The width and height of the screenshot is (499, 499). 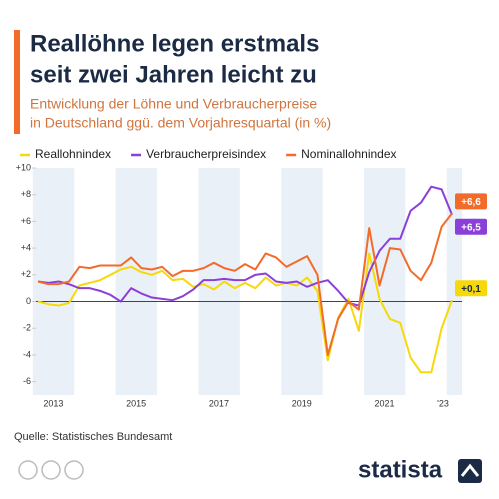 What do you see at coordinates (28, 301) in the screenshot?
I see `y-tick-label: 0` at bounding box center [28, 301].